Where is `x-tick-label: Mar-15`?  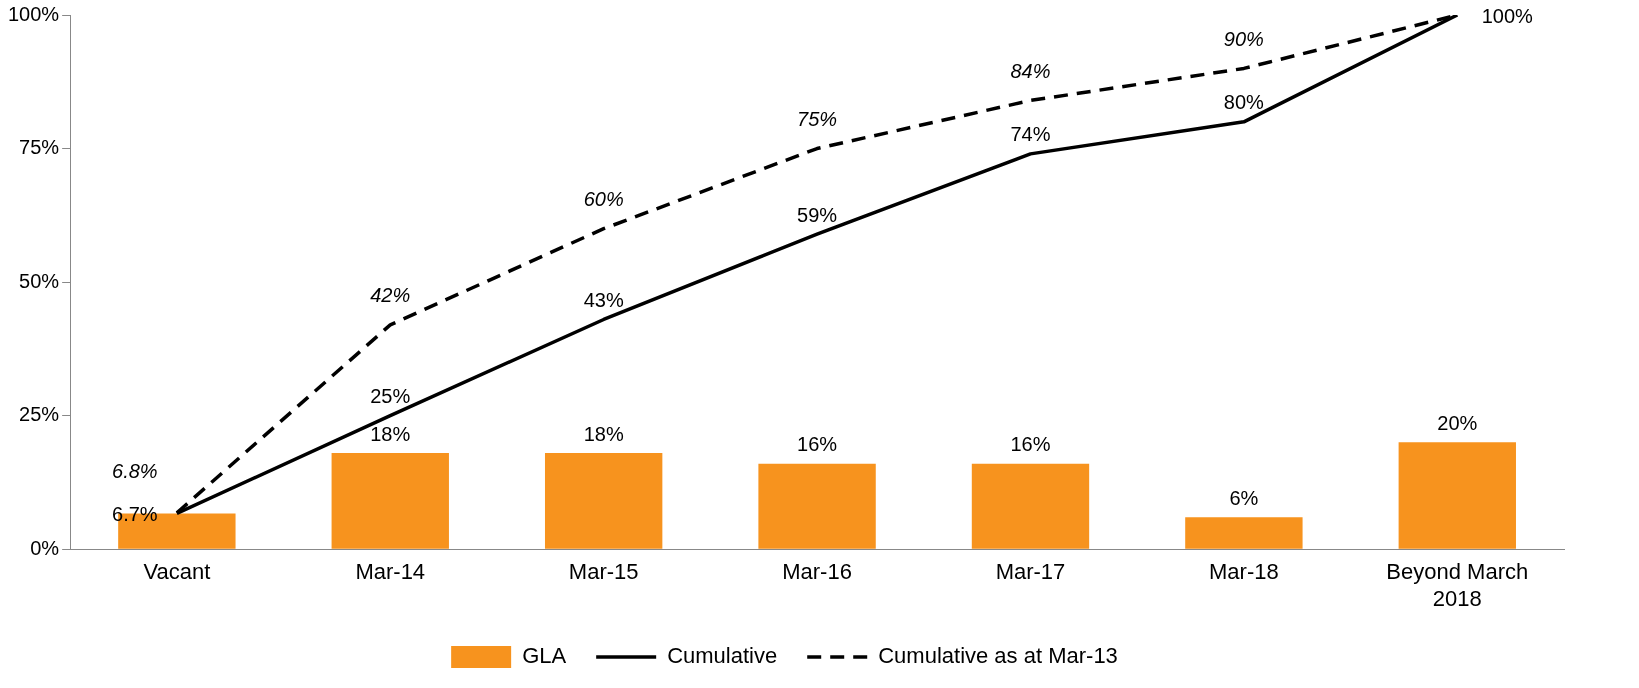
x-tick-label: Mar-15 is located at coordinates (603, 572).